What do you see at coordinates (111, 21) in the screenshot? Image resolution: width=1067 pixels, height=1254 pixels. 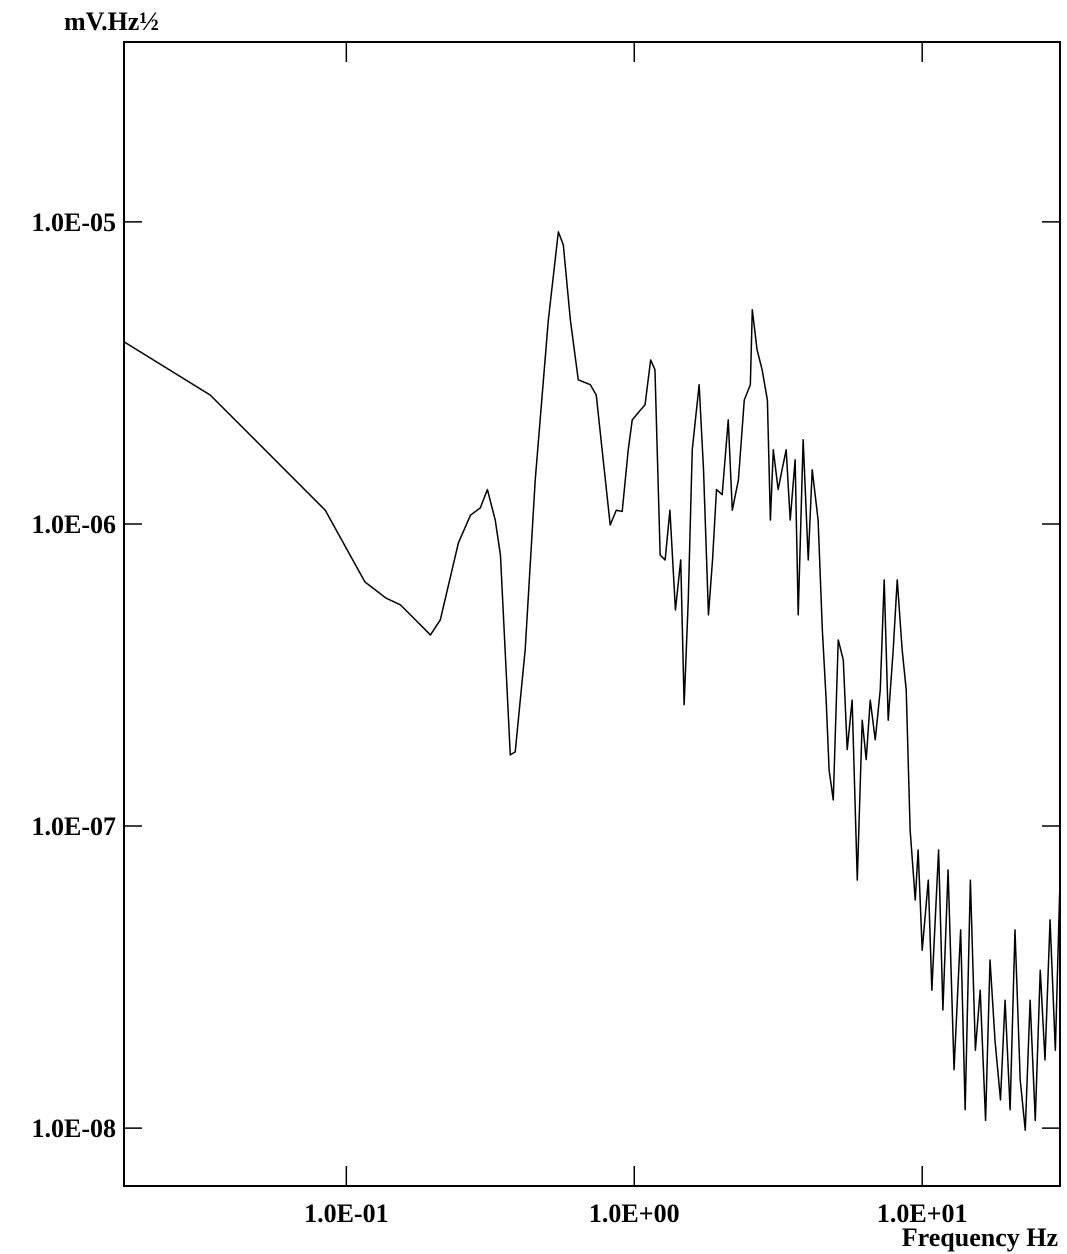 I see `y-axis-label: mV.Hz½` at bounding box center [111, 21].